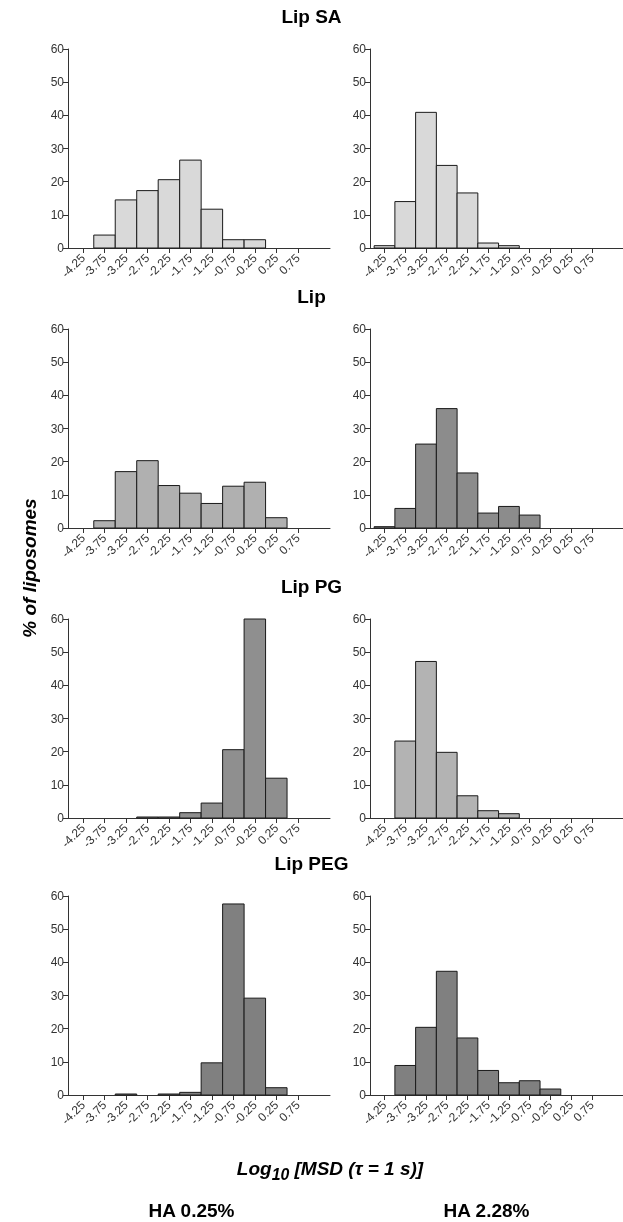  Describe the element at coordinates (311, 586) in the screenshot. I see `chart-title: Lip PG` at that location.